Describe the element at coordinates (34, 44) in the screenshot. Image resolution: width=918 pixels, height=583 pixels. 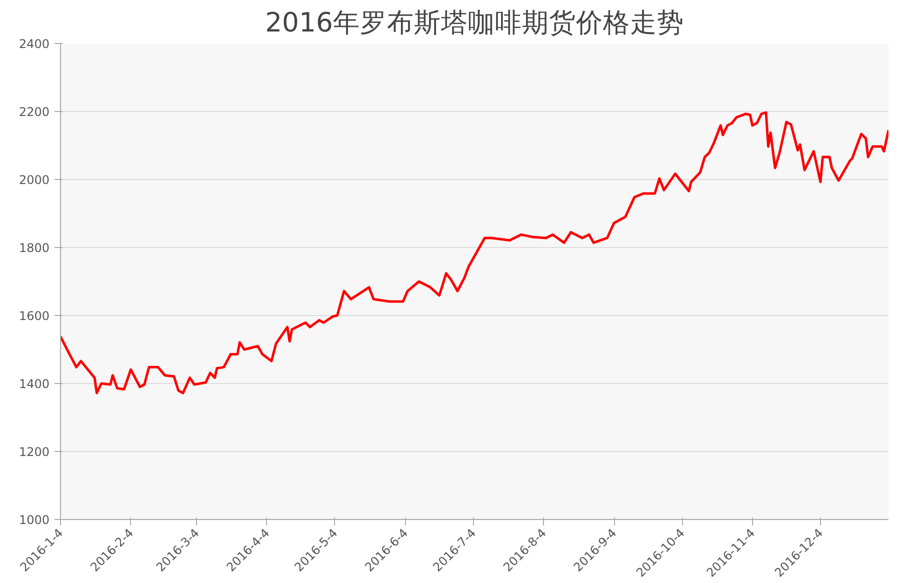
I see `y-tick-label: 2400` at that location.